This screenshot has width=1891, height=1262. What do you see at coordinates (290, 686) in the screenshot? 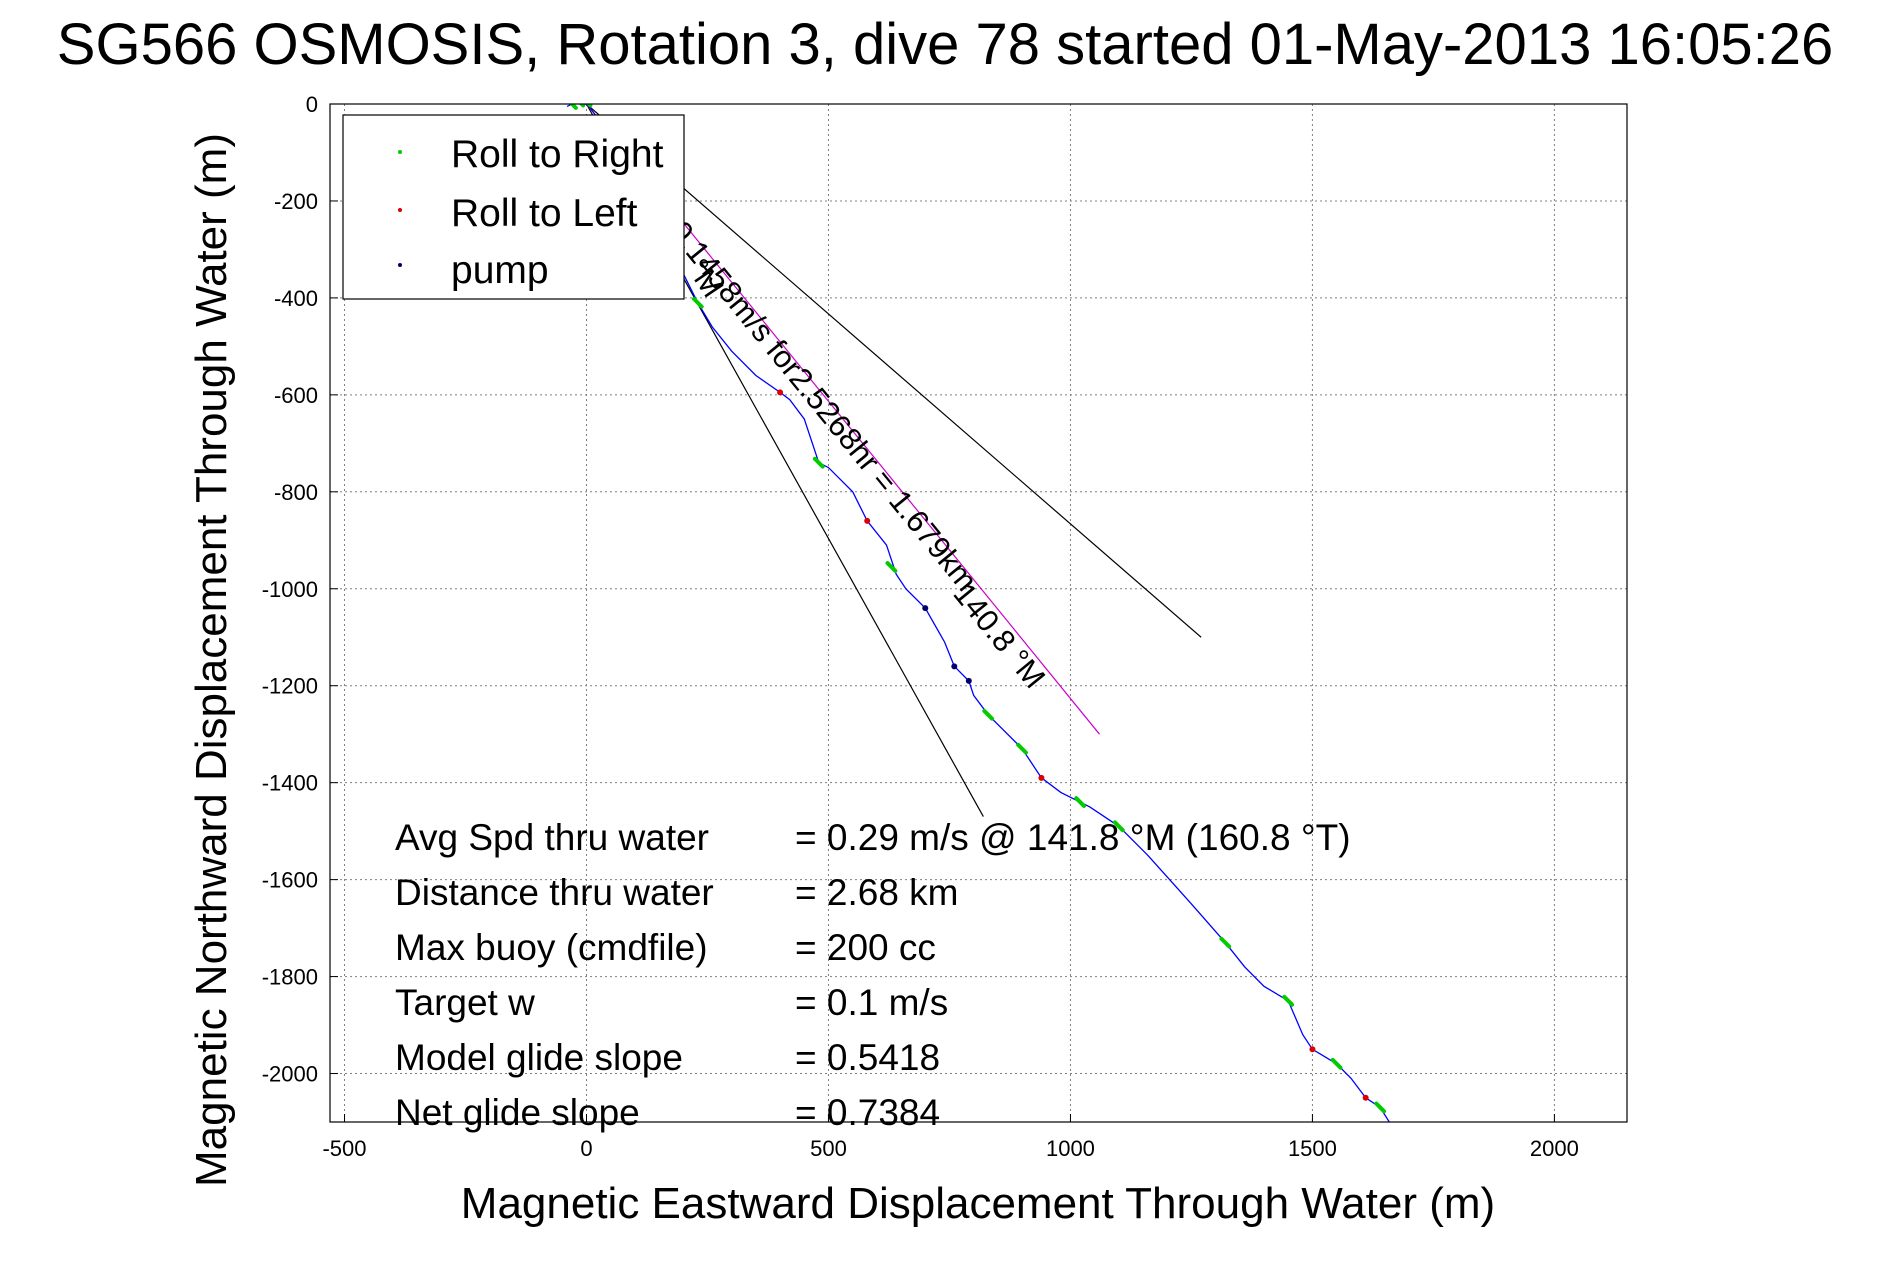
I see `y-tick-label: -1200` at bounding box center [290, 686].